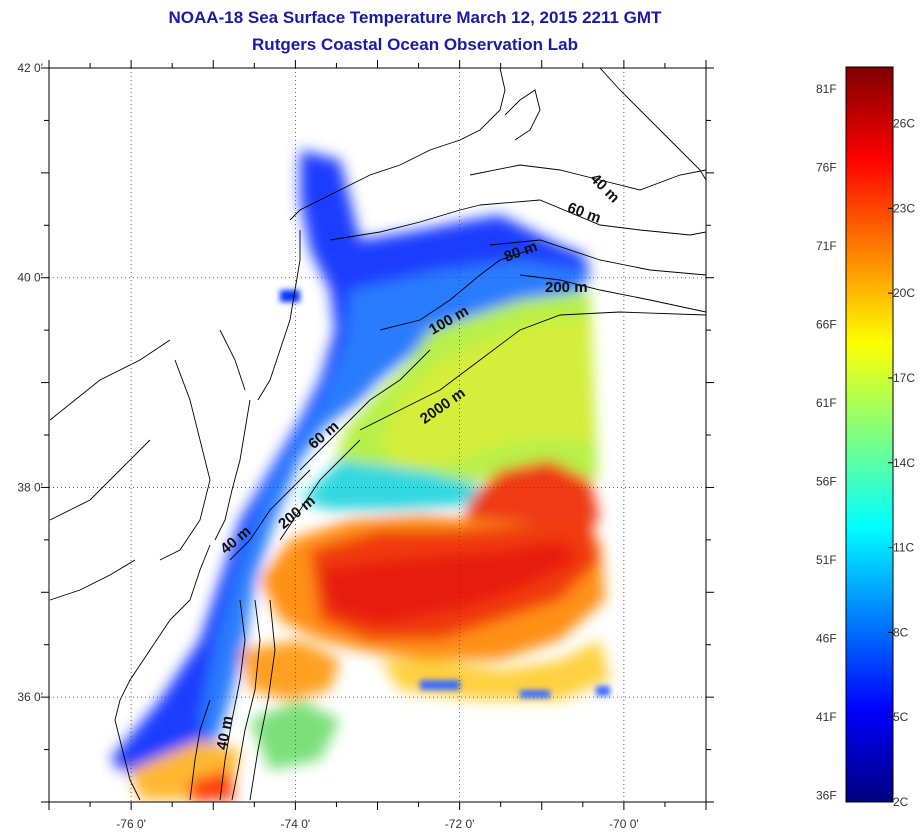 This screenshot has height=832, width=920. What do you see at coordinates (30, 68) in the screenshot?
I see `lat-tick-label: 42 0'` at bounding box center [30, 68].